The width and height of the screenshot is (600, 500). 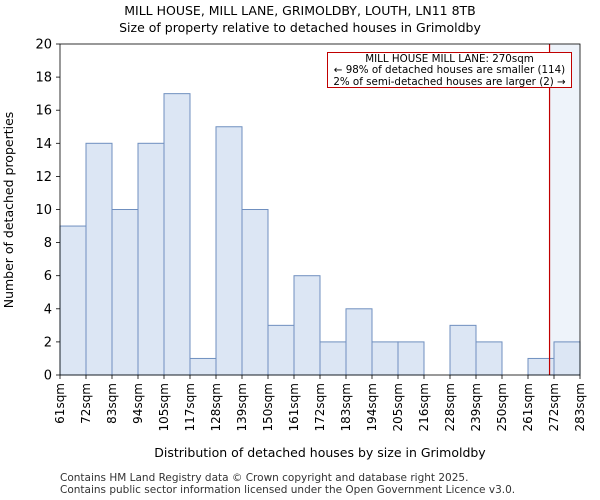 What do you see at coordinates (86, 403) in the screenshot?
I see `x-tick-label: 72sqm` at bounding box center [86, 403].